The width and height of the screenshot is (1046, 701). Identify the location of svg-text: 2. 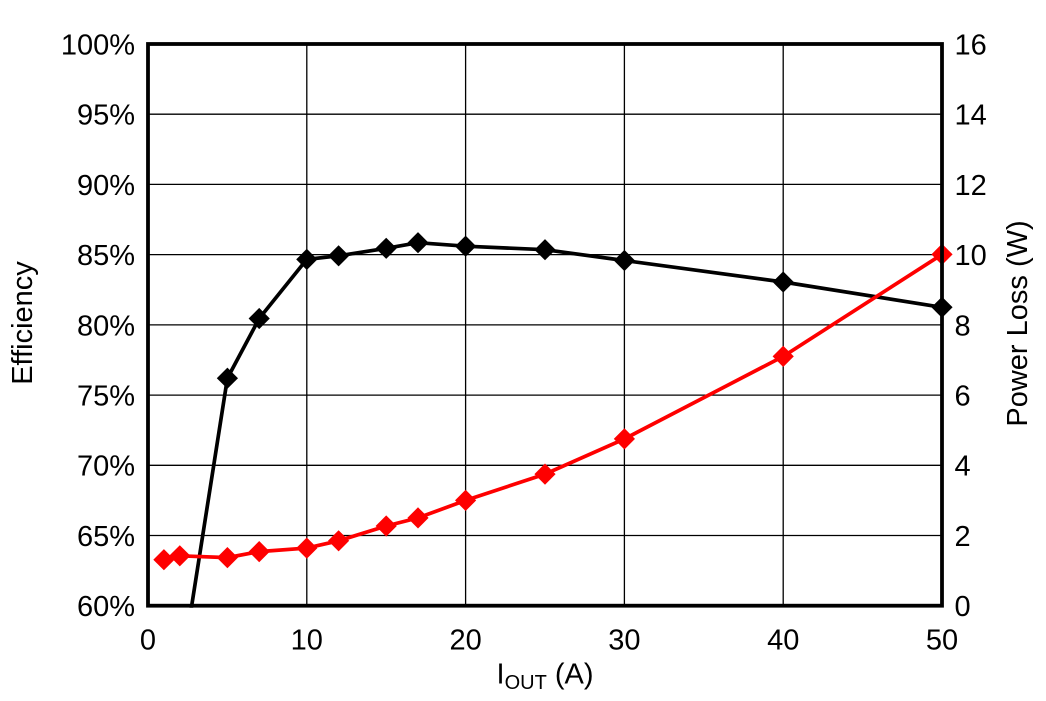
(963, 537).